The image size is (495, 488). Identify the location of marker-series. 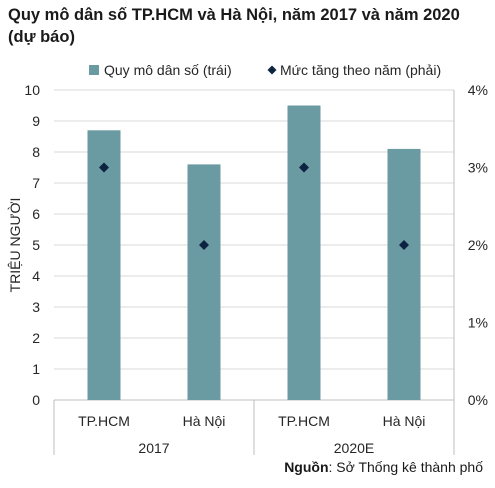
(254, 206).